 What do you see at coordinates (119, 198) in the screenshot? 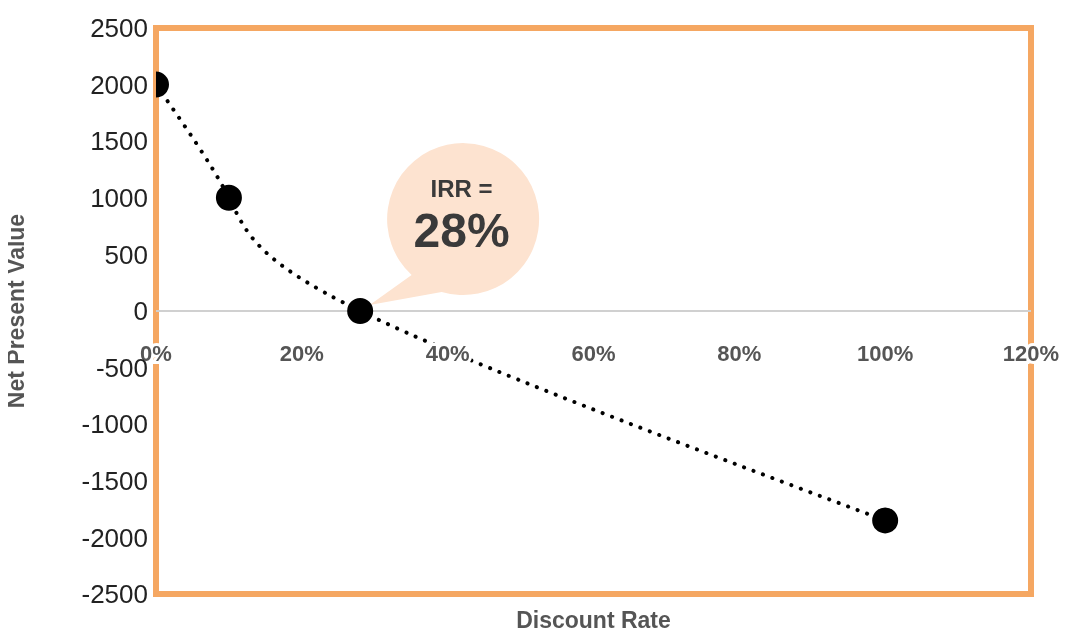
I see `y-tick-label: 1000` at bounding box center [119, 198].